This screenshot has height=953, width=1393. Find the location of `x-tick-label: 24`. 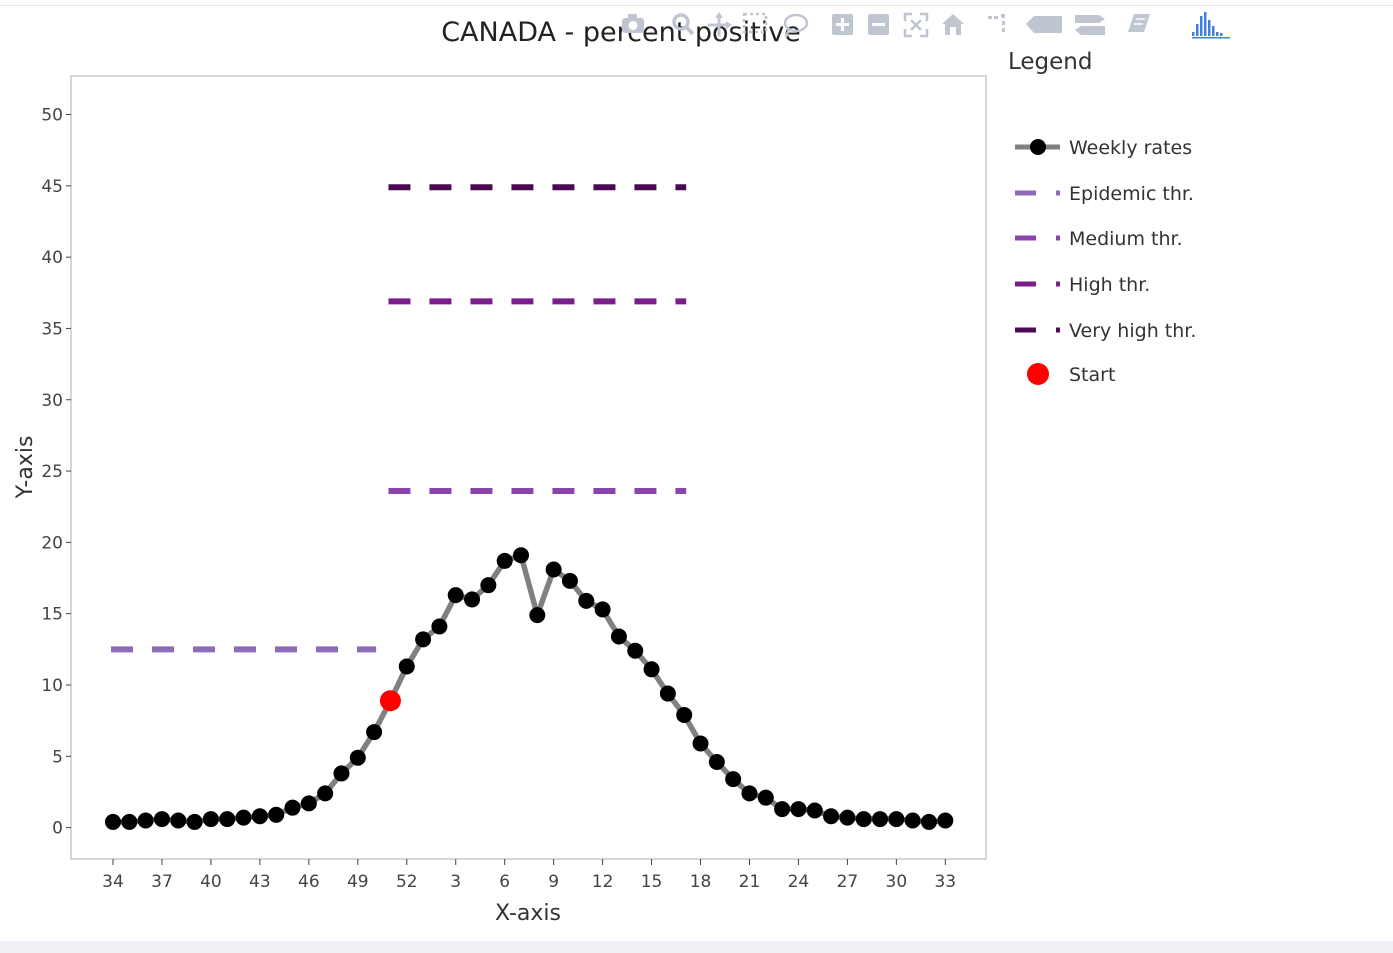

x-tick-label: 24 is located at coordinates (799, 882).